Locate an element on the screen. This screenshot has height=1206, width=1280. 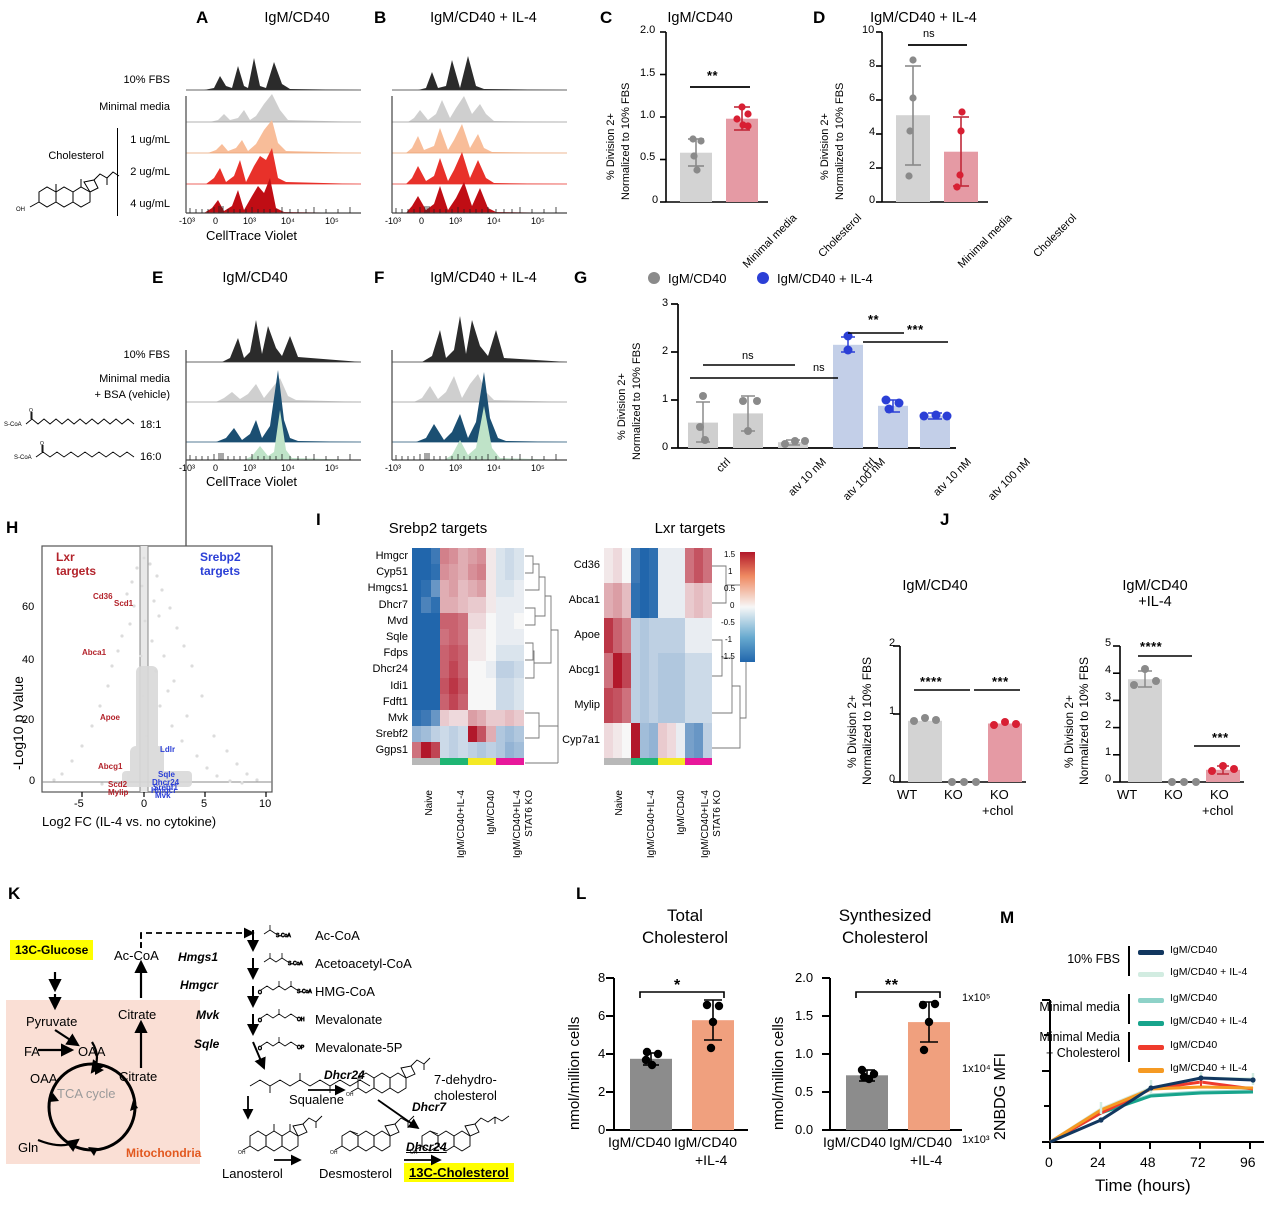
svg-text: S-CoA is located at coordinates (304, 992).